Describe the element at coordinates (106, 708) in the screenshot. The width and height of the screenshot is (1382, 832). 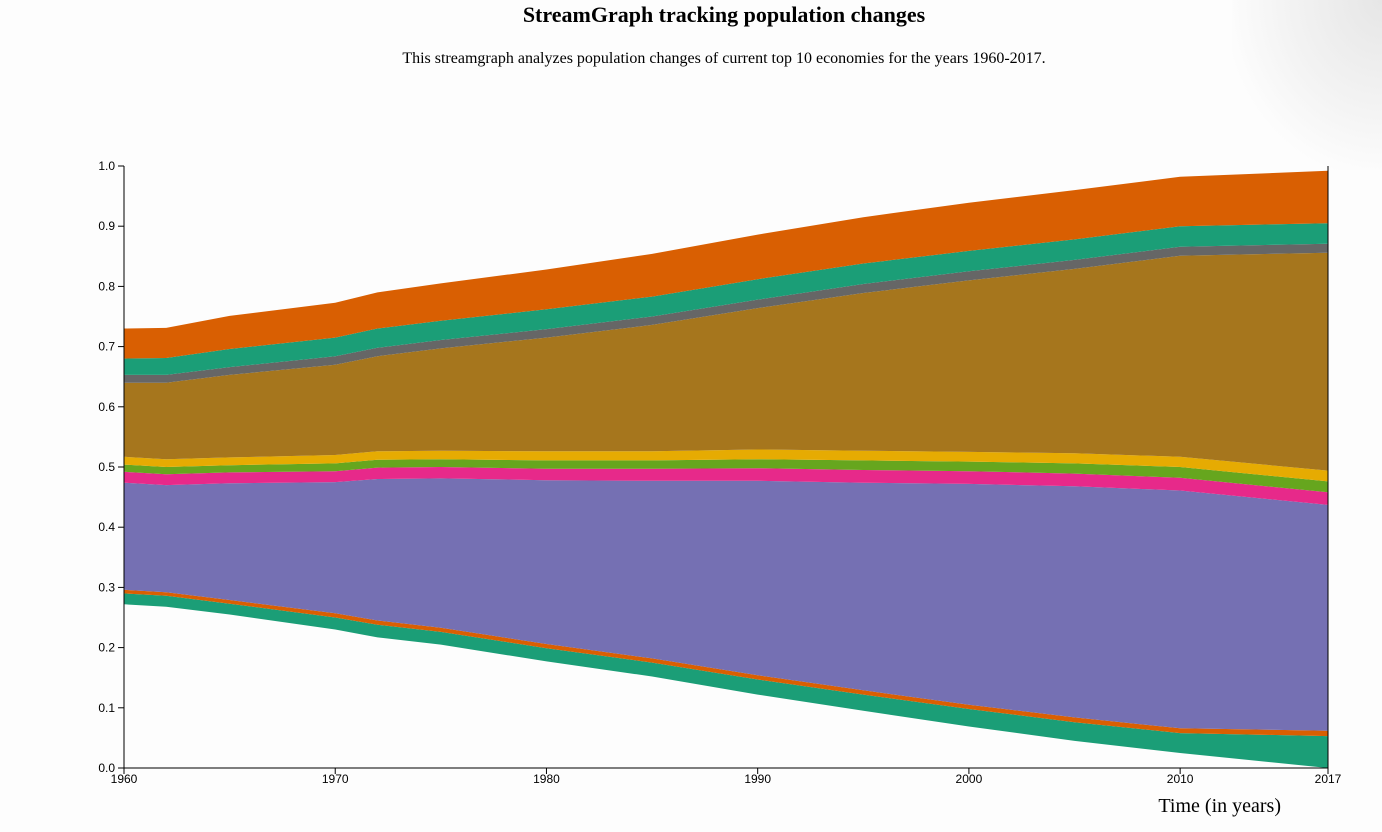
I see `y-tick-label: 0.1` at that location.